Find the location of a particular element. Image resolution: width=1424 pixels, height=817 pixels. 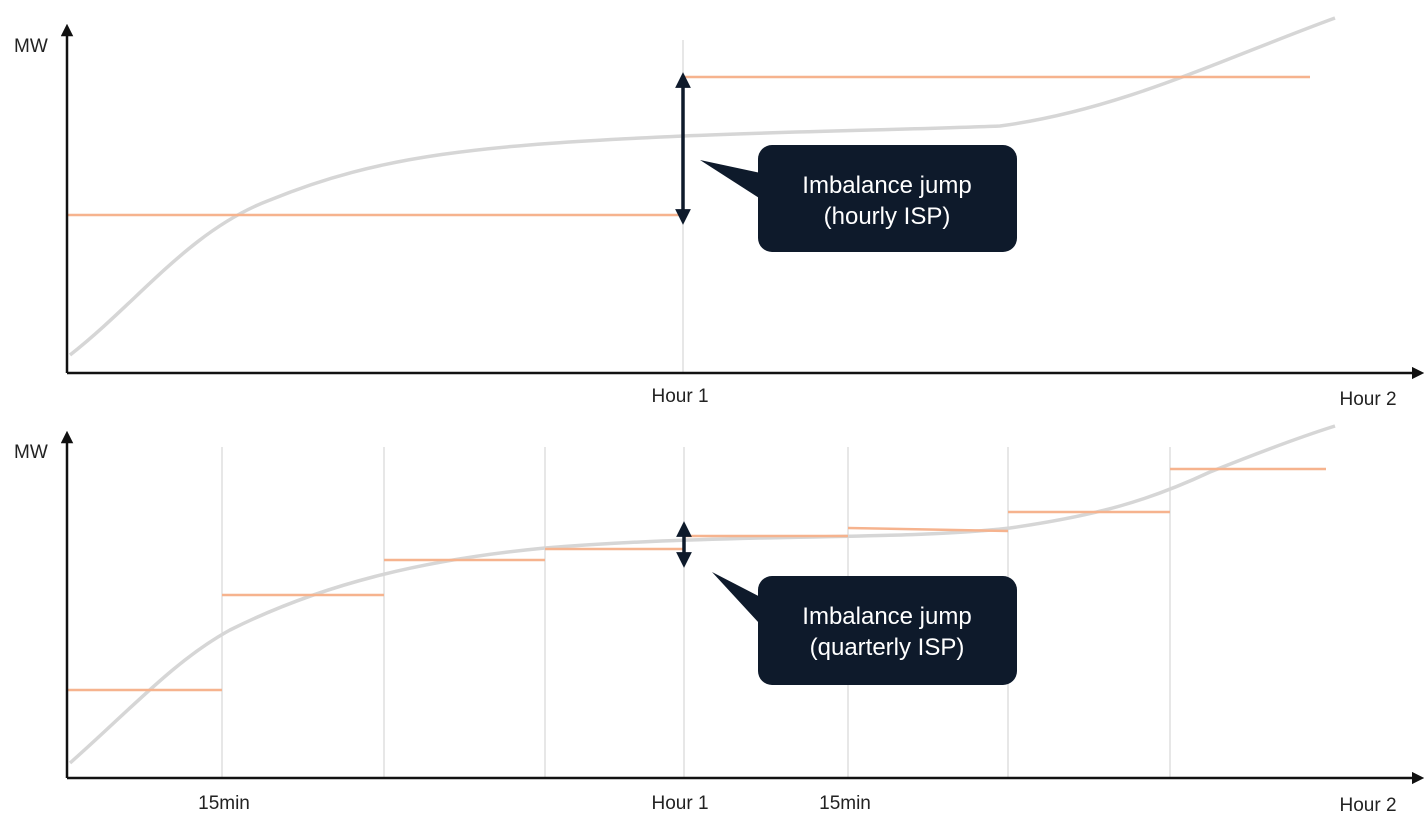

bottom-tick-15min-1: 15min is located at coordinates (224, 803).